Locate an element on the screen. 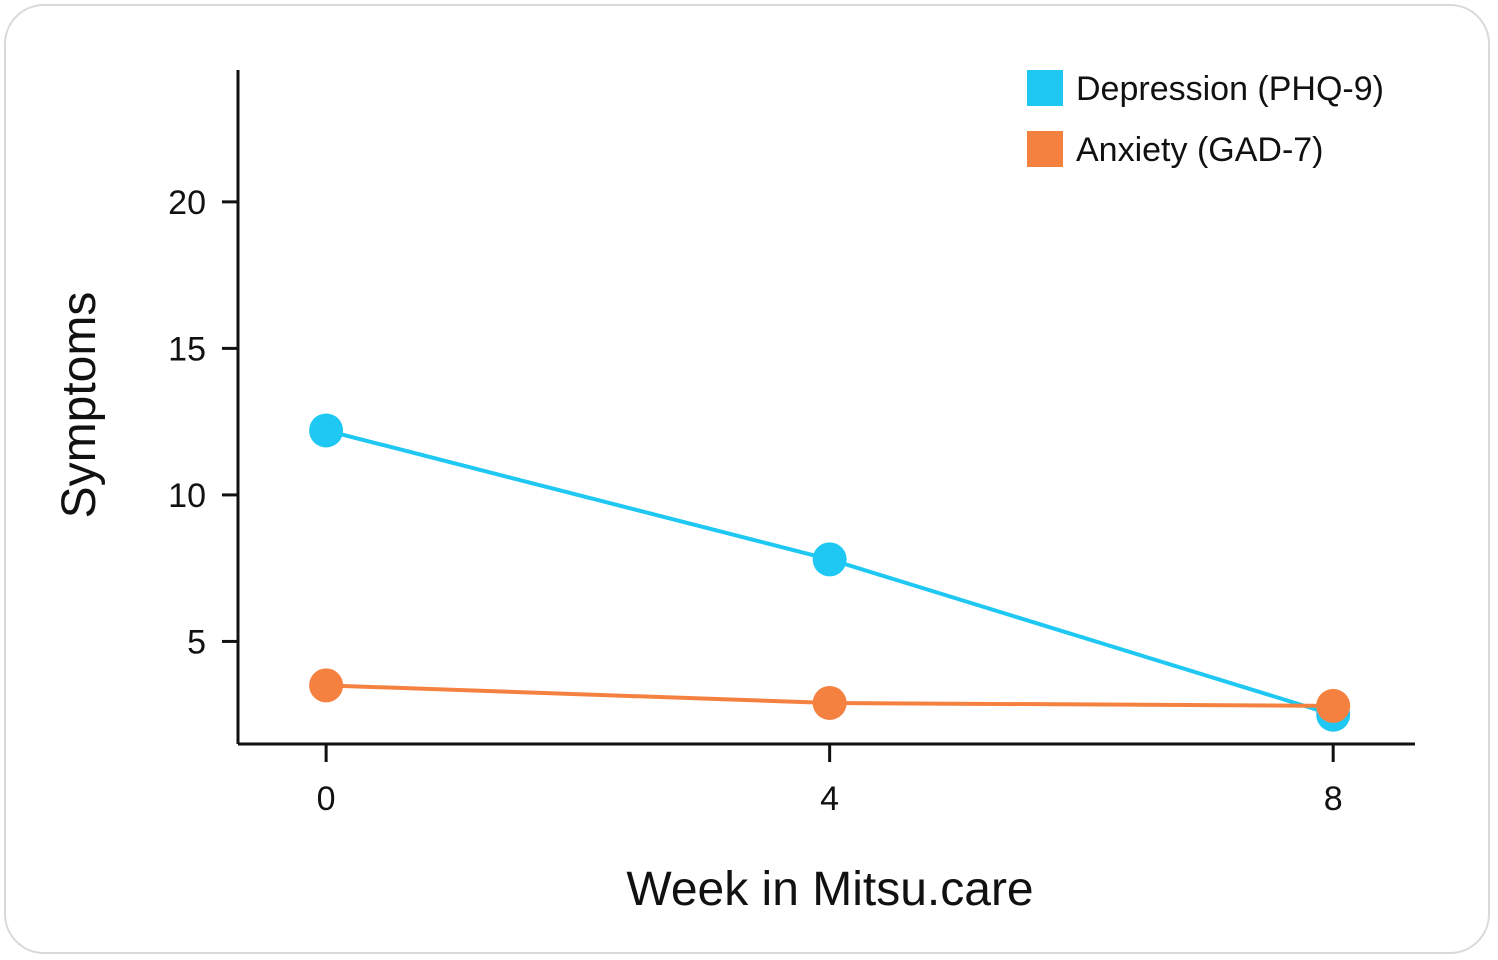  series-anxiety is located at coordinates (830, 695).